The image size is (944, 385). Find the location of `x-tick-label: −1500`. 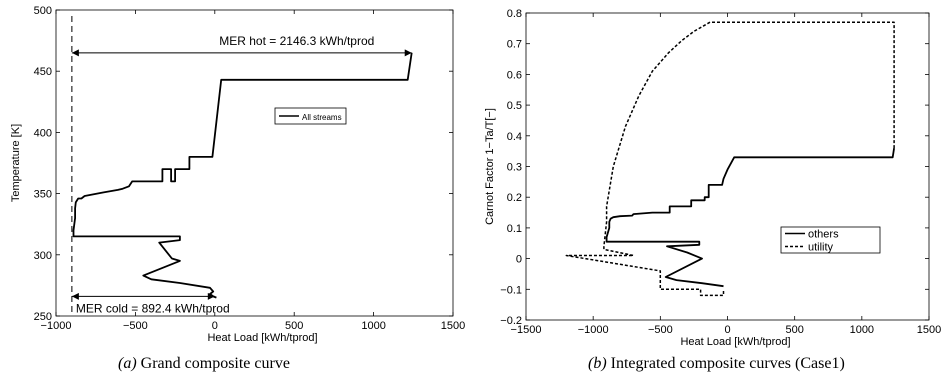

x-tick-label: −1500 is located at coordinates (526, 330).